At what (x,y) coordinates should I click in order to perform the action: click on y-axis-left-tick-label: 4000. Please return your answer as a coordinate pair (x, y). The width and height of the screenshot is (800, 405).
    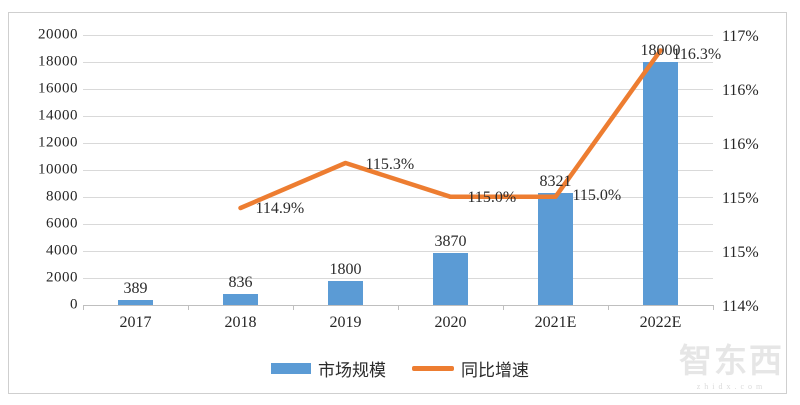
    Looking at the image, I should click on (62, 250).